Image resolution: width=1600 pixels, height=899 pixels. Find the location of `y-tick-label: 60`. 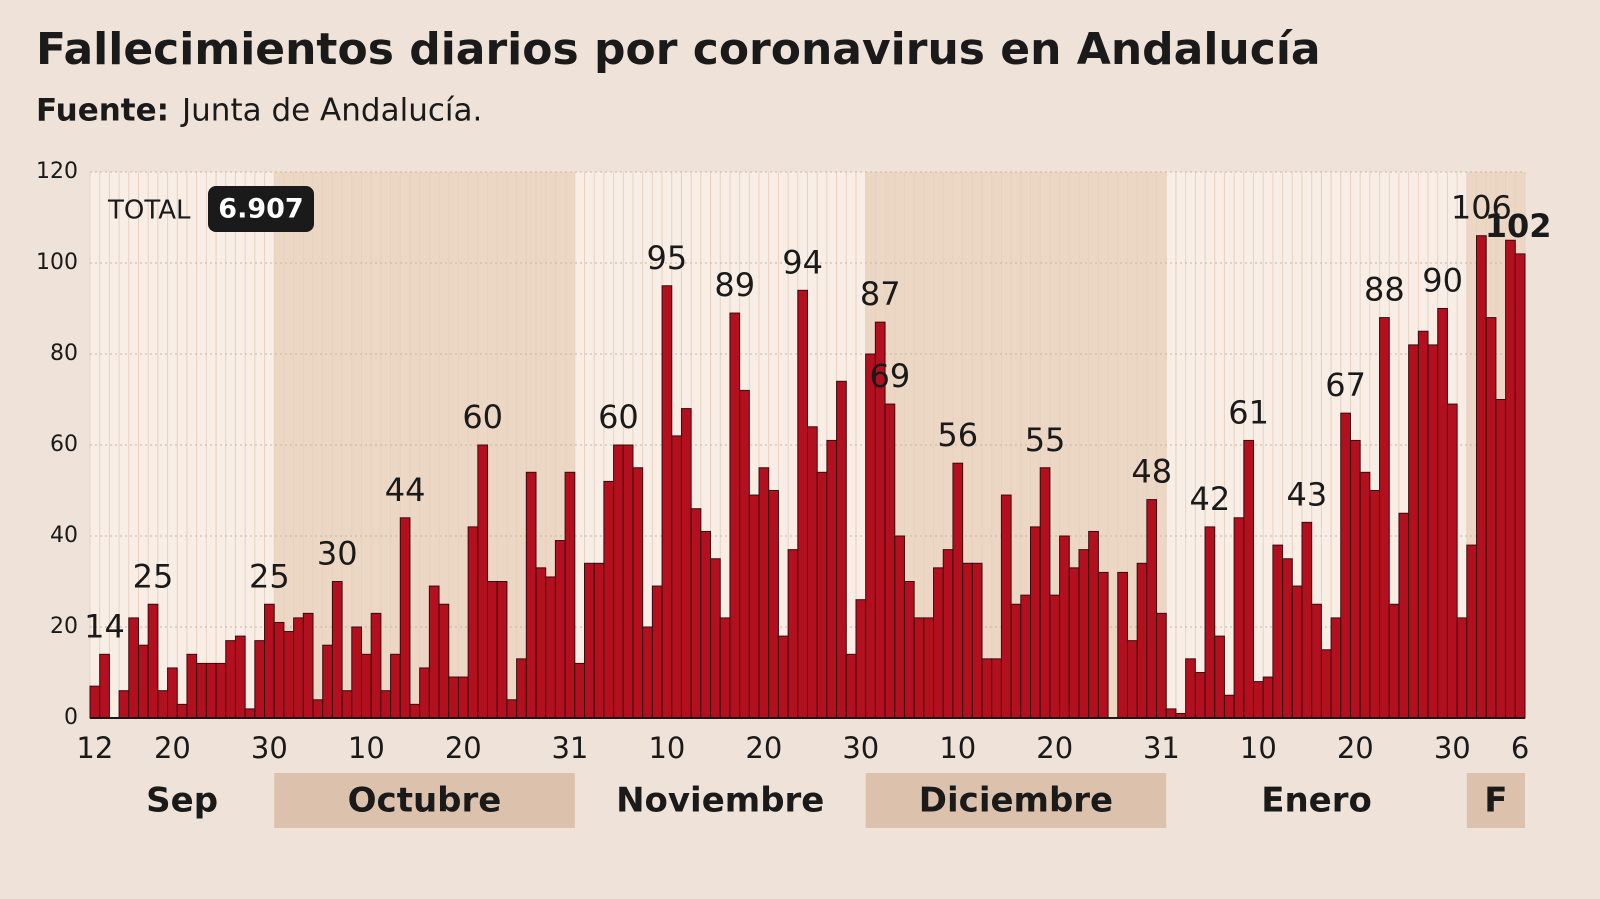

y-tick-label: 60 is located at coordinates (64, 444).